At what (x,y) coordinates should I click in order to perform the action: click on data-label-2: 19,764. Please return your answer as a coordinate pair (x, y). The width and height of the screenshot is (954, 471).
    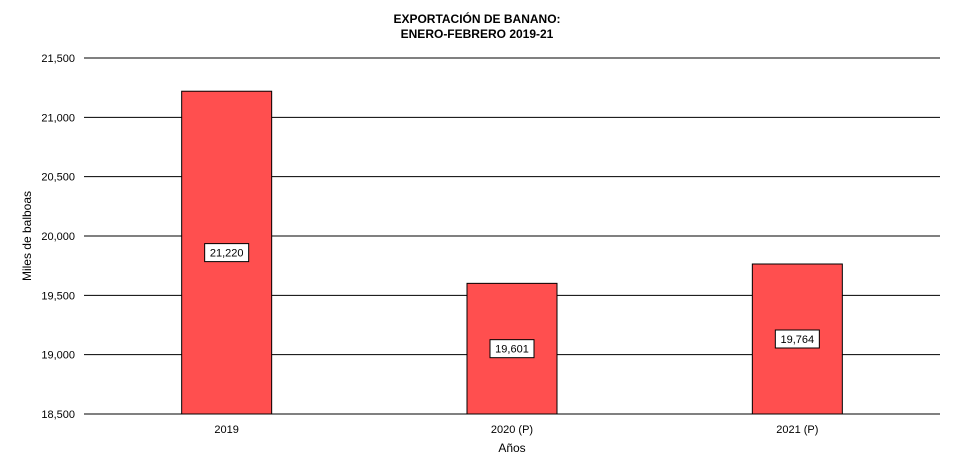
    Looking at the image, I should click on (797, 339).